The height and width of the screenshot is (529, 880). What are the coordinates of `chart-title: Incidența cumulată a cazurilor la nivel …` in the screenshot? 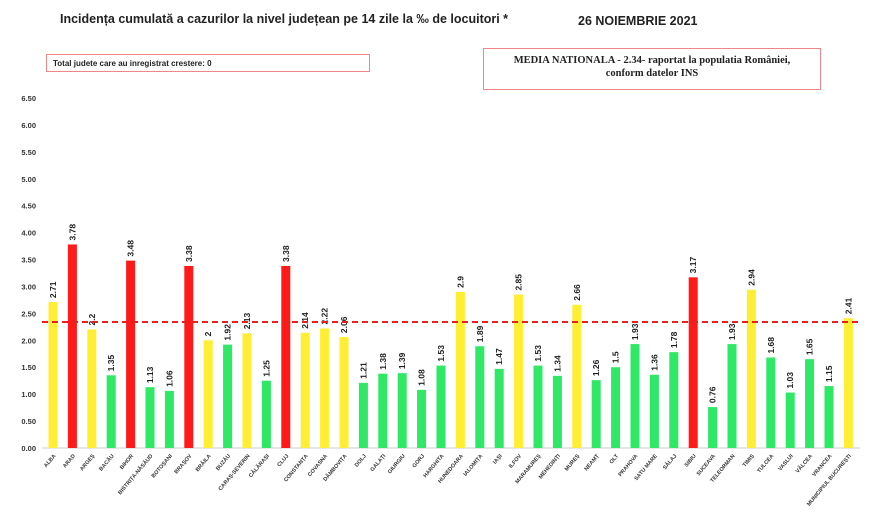 It's located at (284, 19).